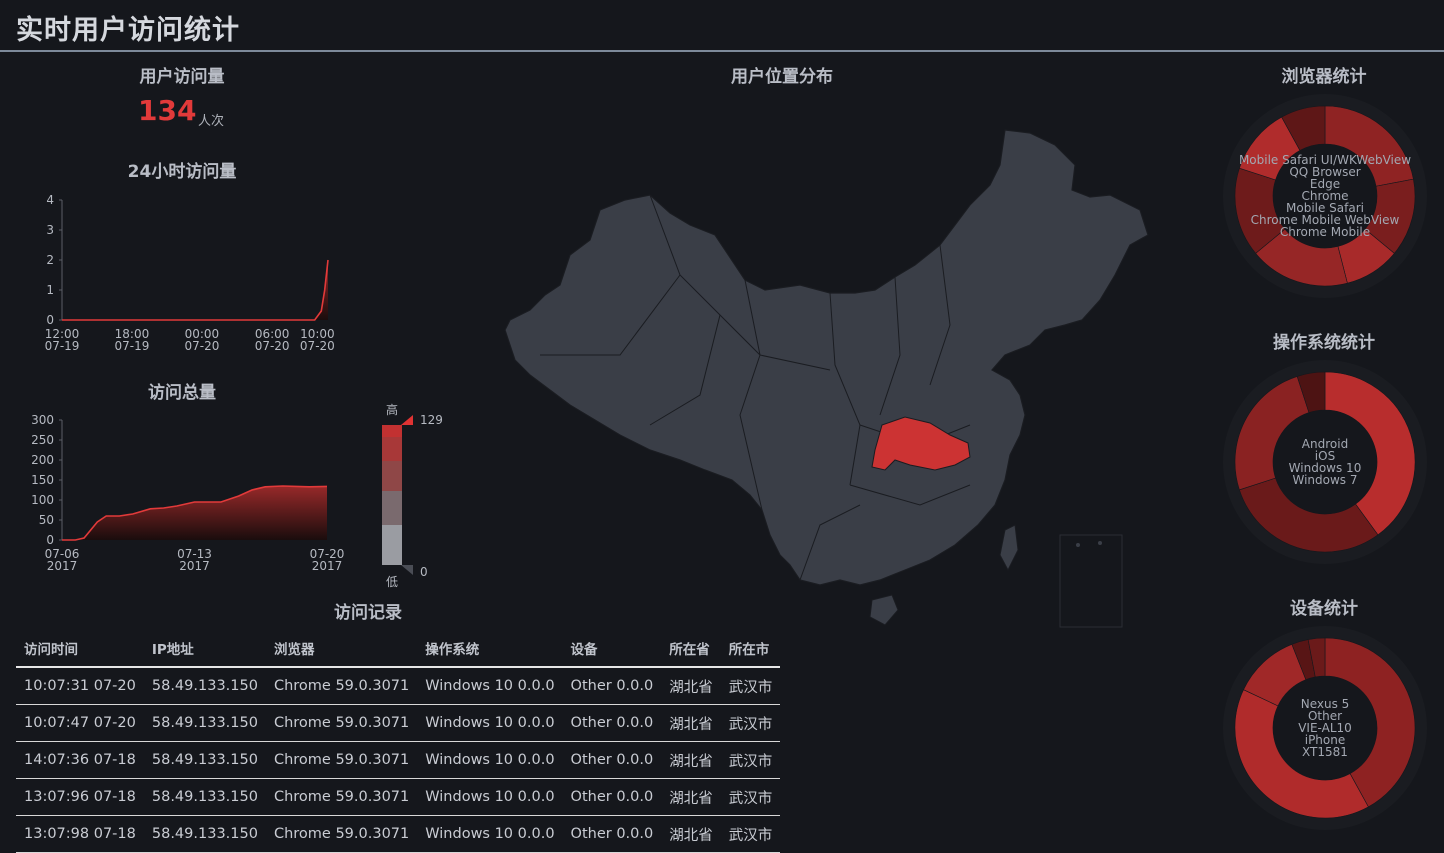  What do you see at coordinates (782, 77) in the screenshot?
I see `map-title: 用户位置分布` at bounding box center [782, 77].